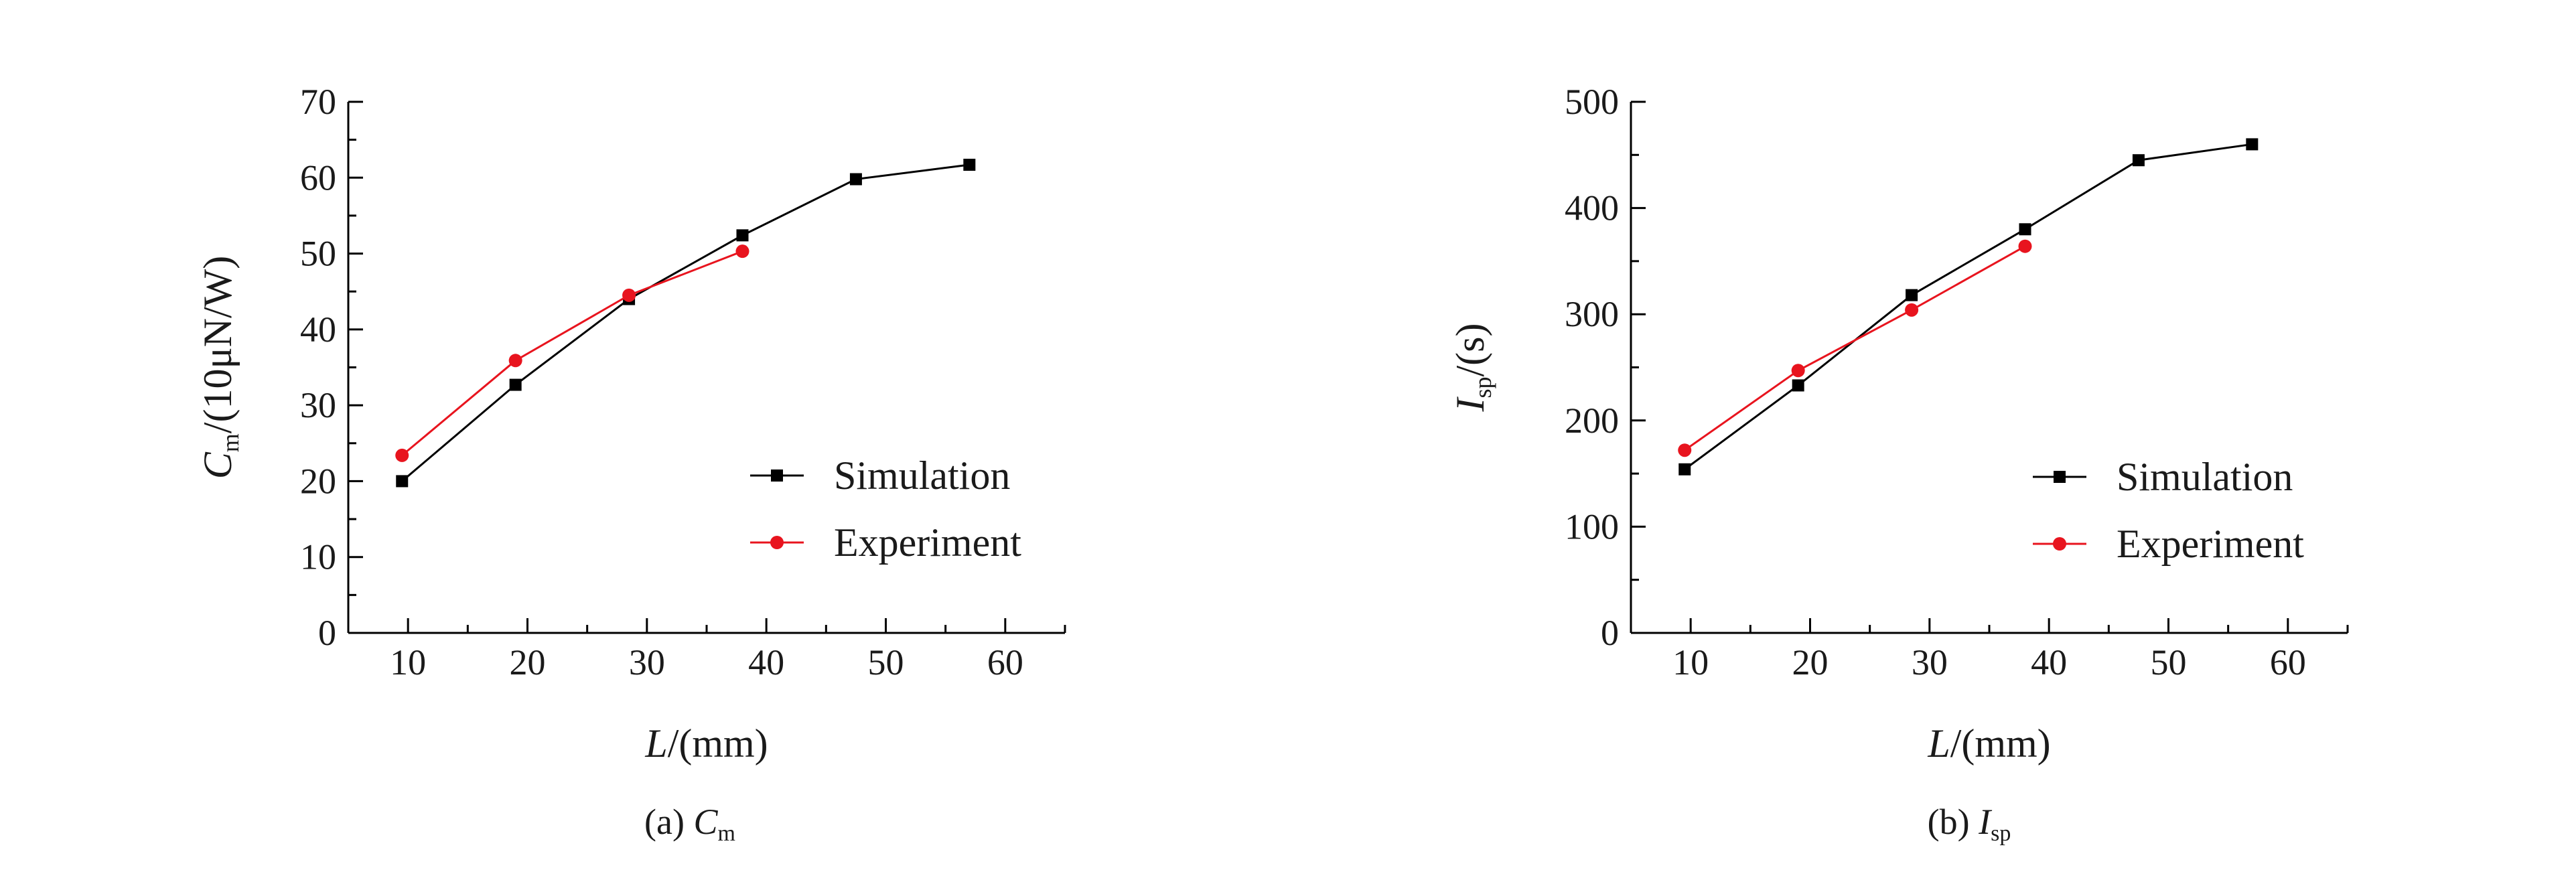 The height and width of the screenshot is (870, 2576). Describe the element at coordinates (318, 102) in the screenshot. I see `y-tick-label: 70` at that location.